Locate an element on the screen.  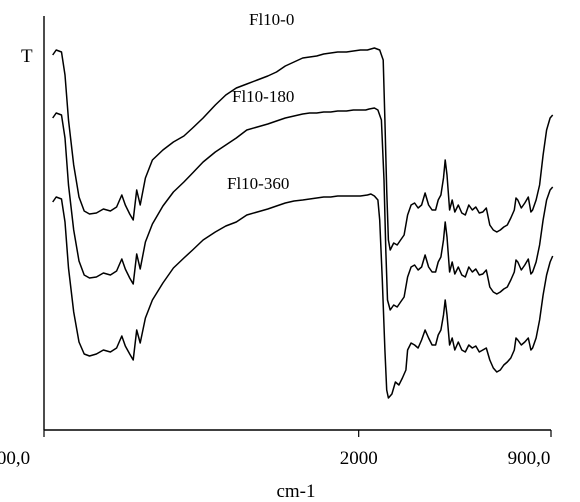
x-tick-label: 3800,0 is located at coordinates (15, 458).